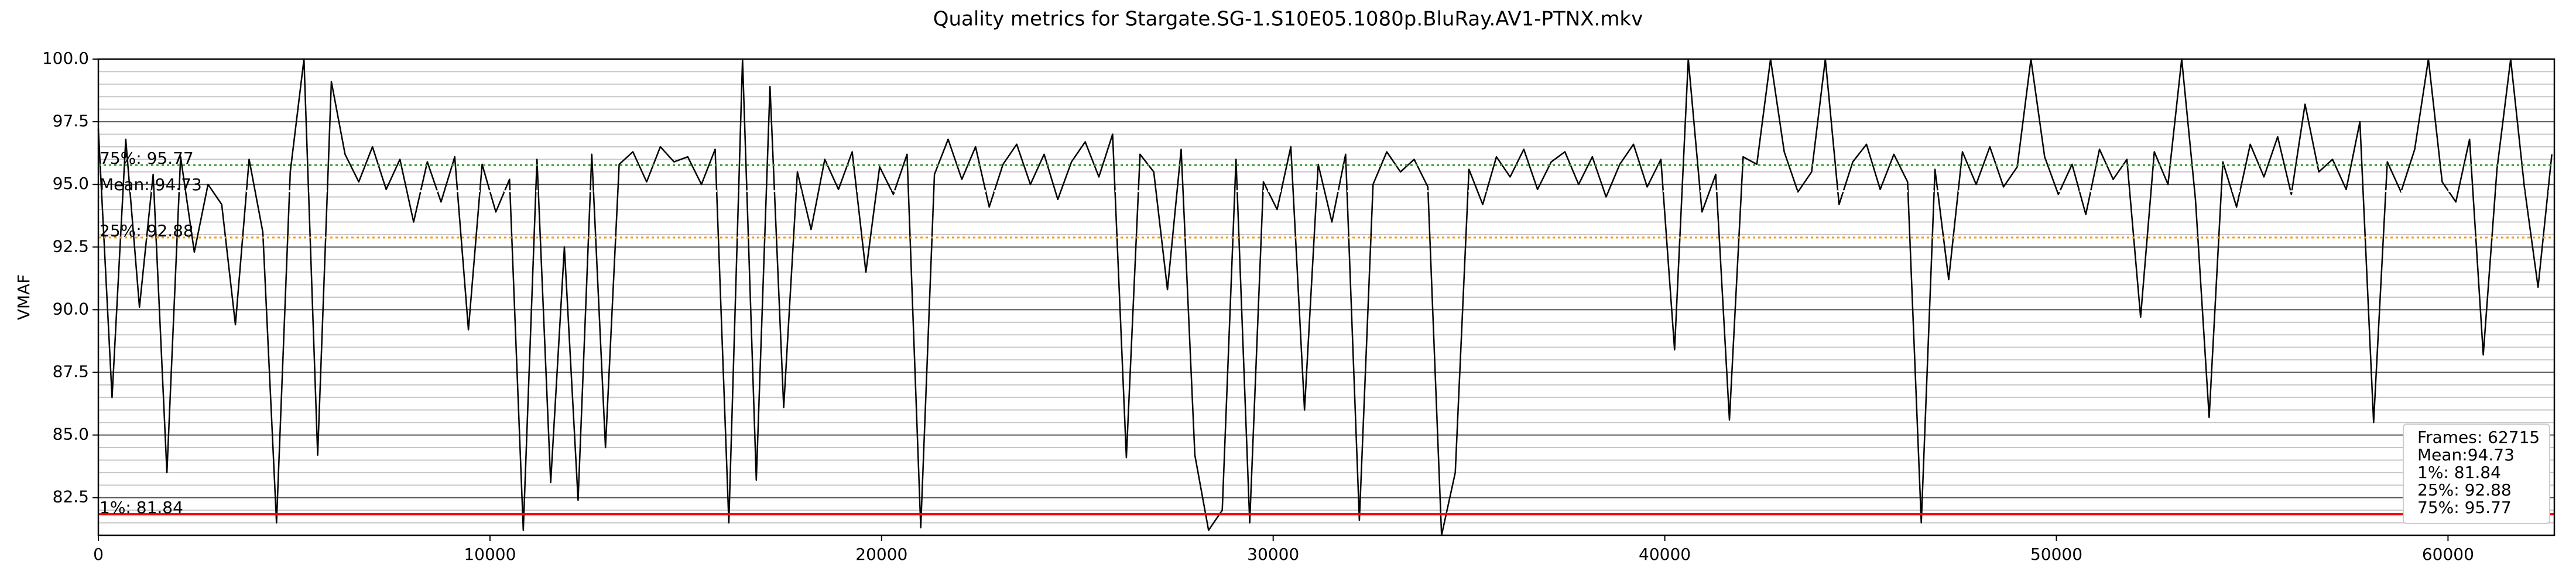 Image resolution: width=2576 pixels, height=585 pixels. I want to click on y-tick-label: 90.0, so click(71, 308).